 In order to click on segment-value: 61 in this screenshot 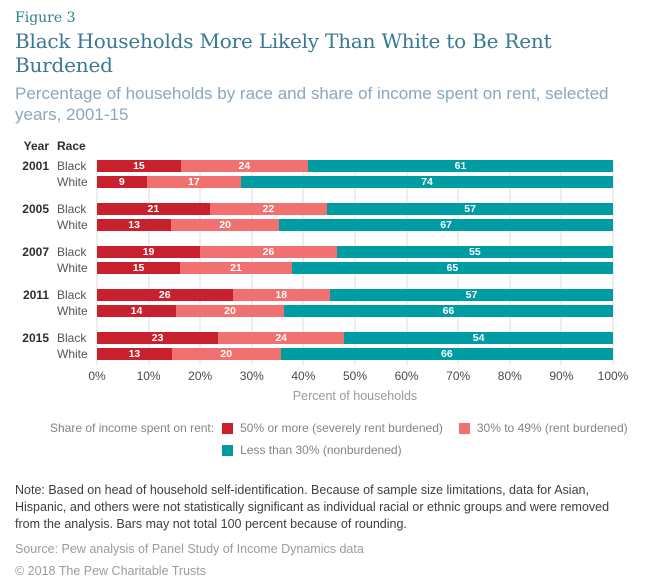, I will do `click(460, 166)`.